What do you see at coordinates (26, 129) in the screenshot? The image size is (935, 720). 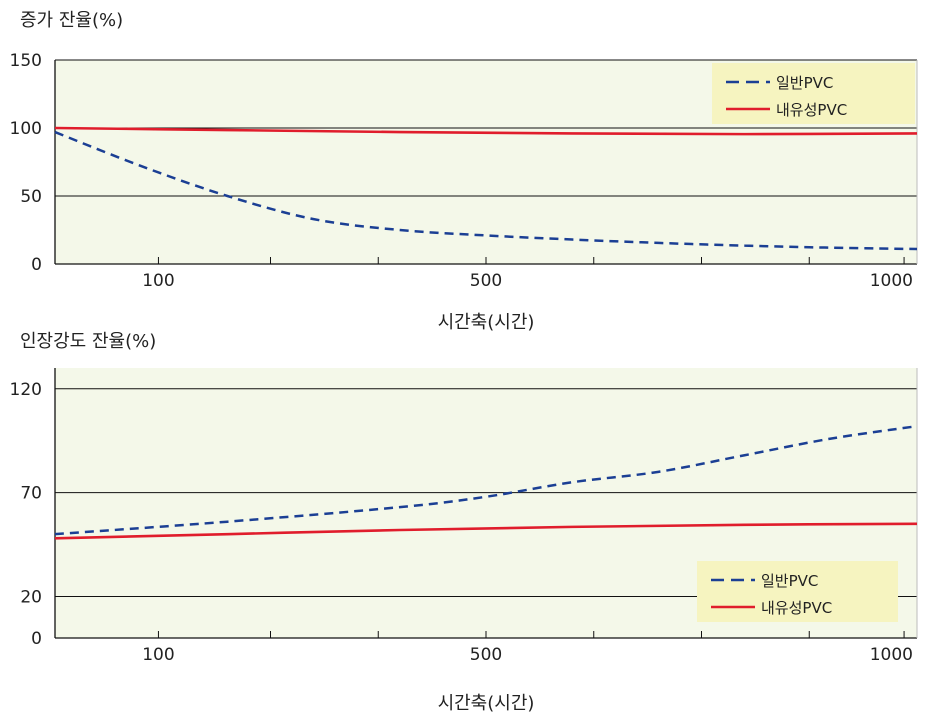 I see `y-tick-label: 100` at bounding box center [26, 129].